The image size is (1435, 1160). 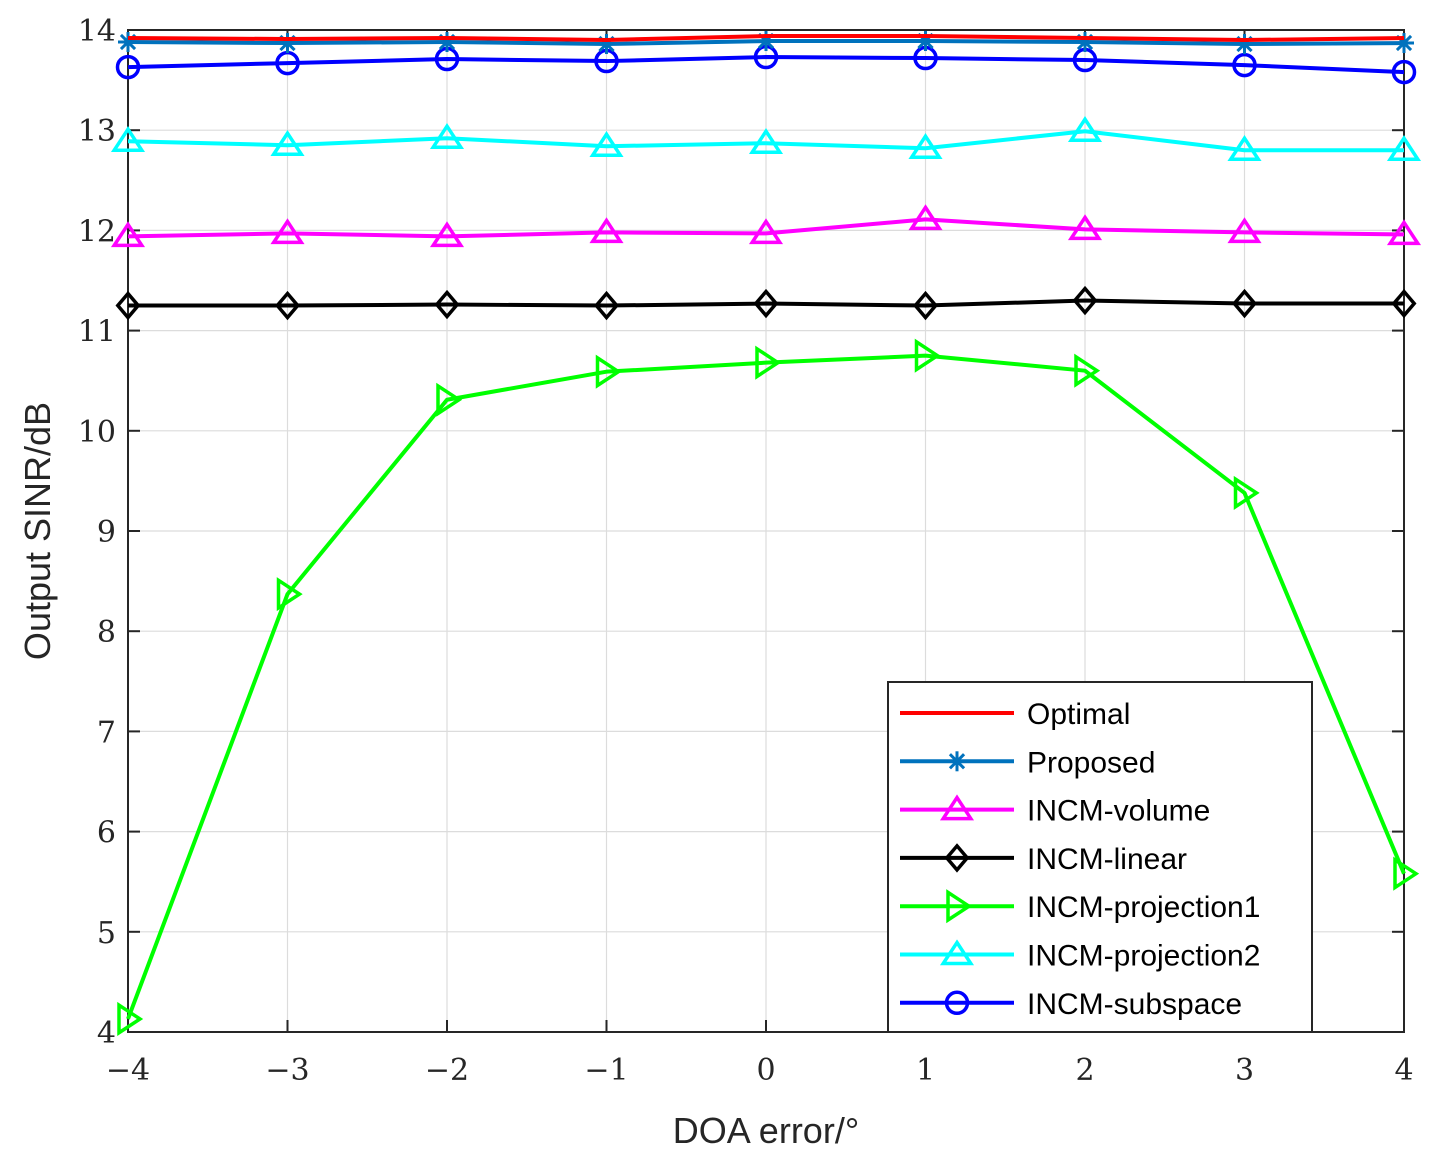 I want to click on legend-item-incm-subspace: INCM-subspace, so click(x=1071, y=1004).